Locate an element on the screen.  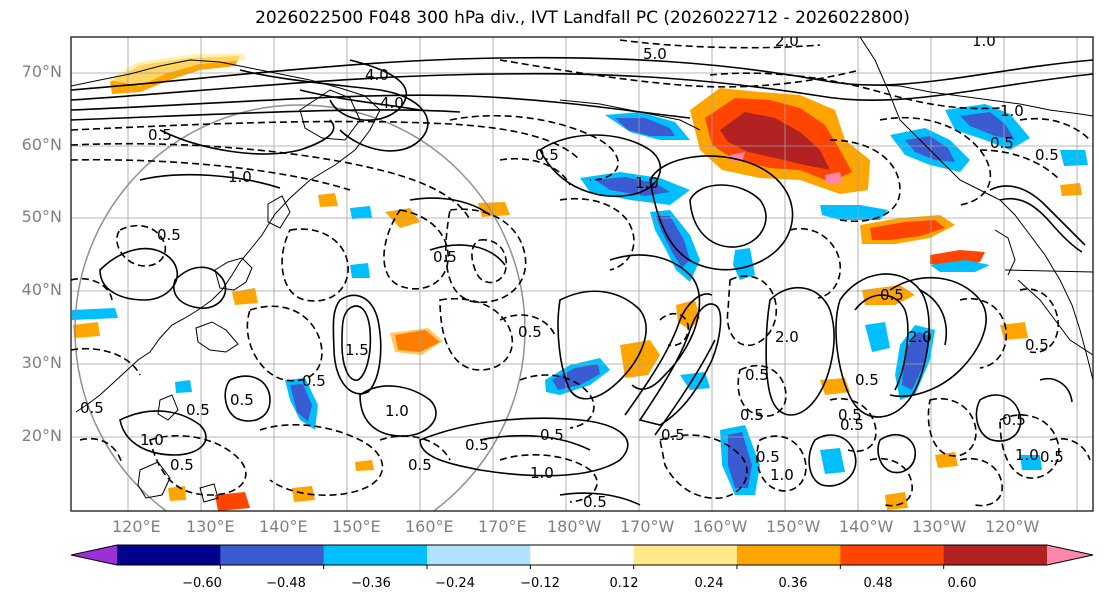
shade-orange-e5 is located at coordinates (896, 501).